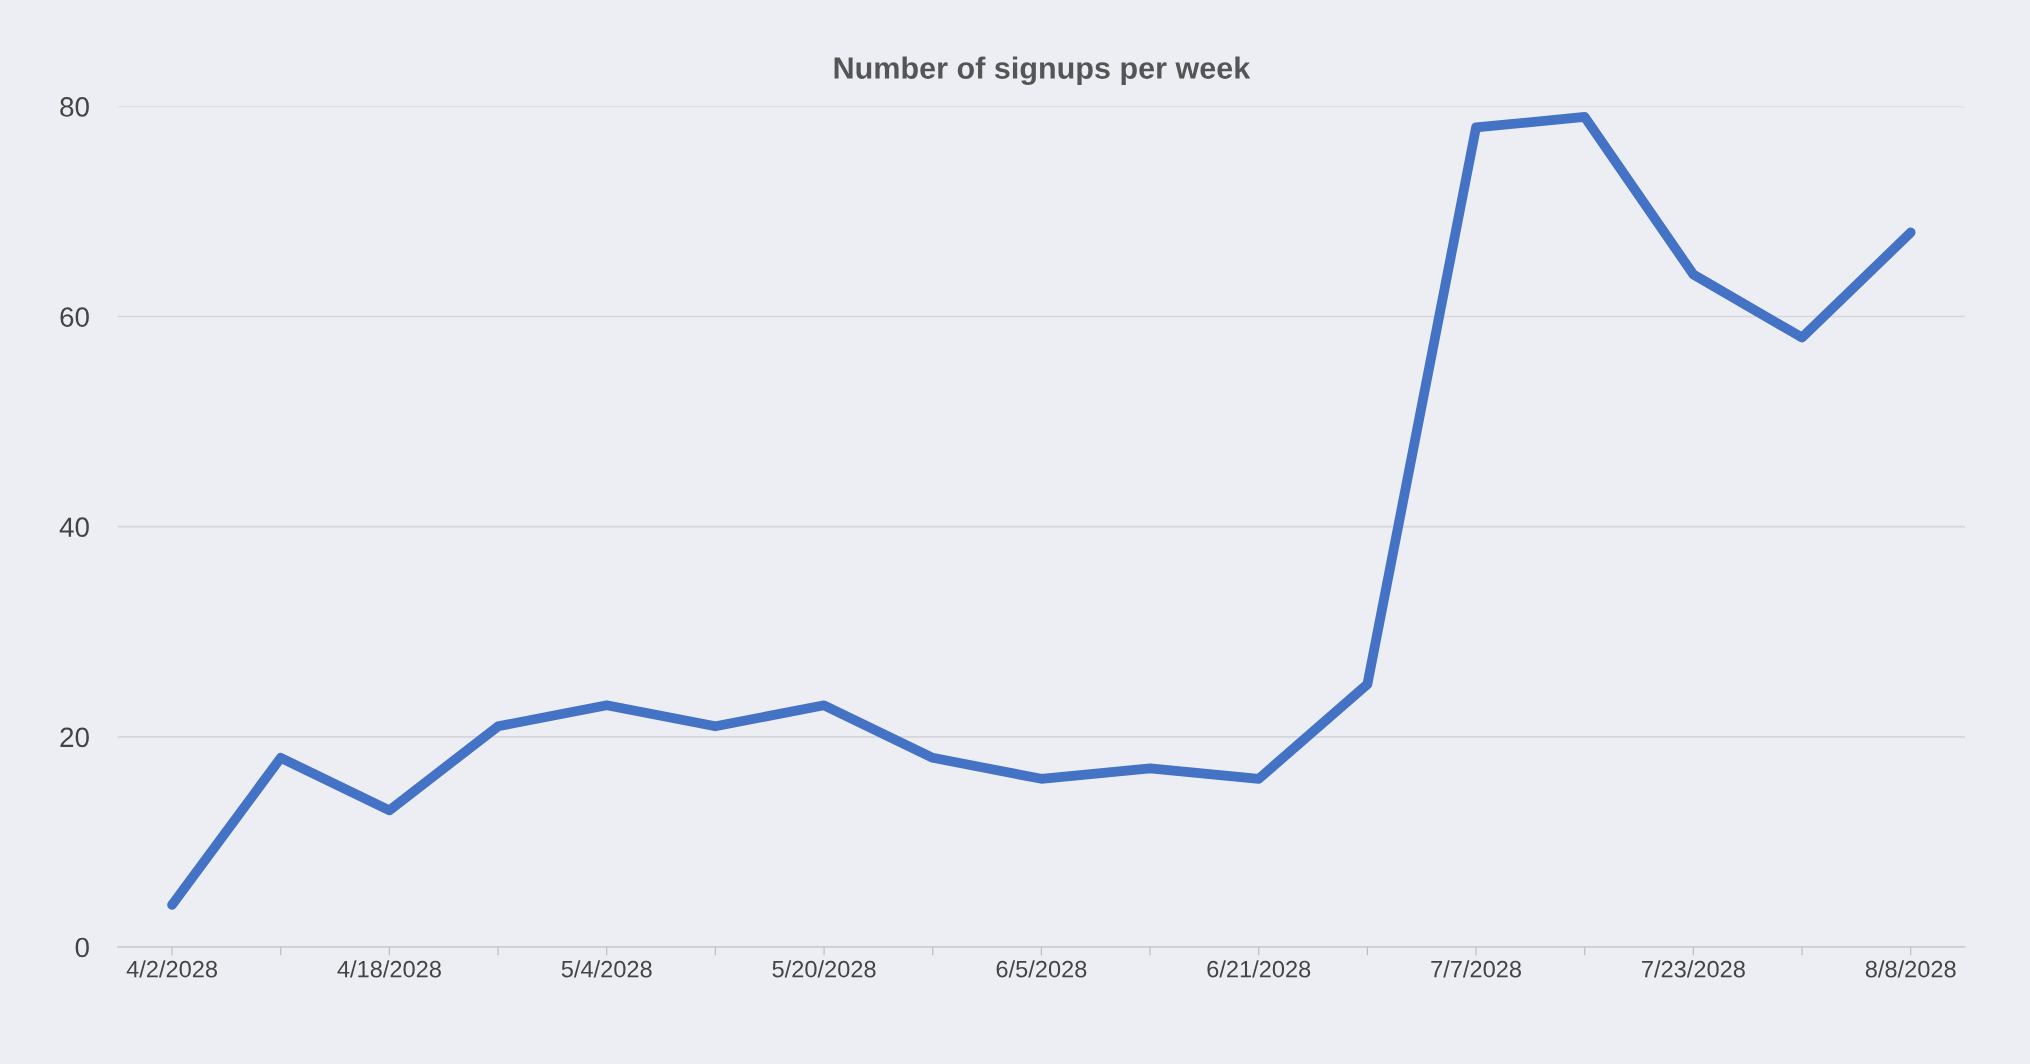 The image size is (2030, 1064). What do you see at coordinates (1042, 71) in the screenshot?
I see `chart-title: Number of signups per week` at bounding box center [1042, 71].